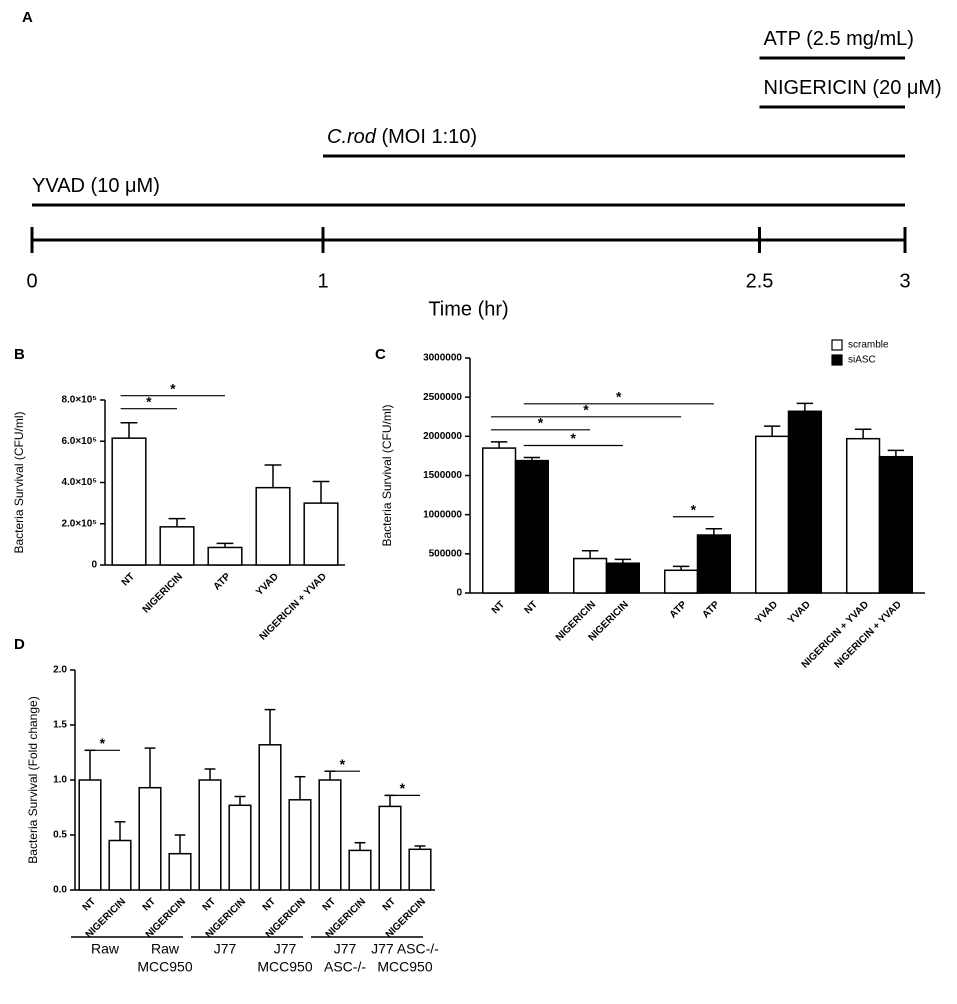  What do you see at coordinates (405, 949) in the screenshot?
I see `group-label: J77 ASC-/-` at bounding box center [405, 949].